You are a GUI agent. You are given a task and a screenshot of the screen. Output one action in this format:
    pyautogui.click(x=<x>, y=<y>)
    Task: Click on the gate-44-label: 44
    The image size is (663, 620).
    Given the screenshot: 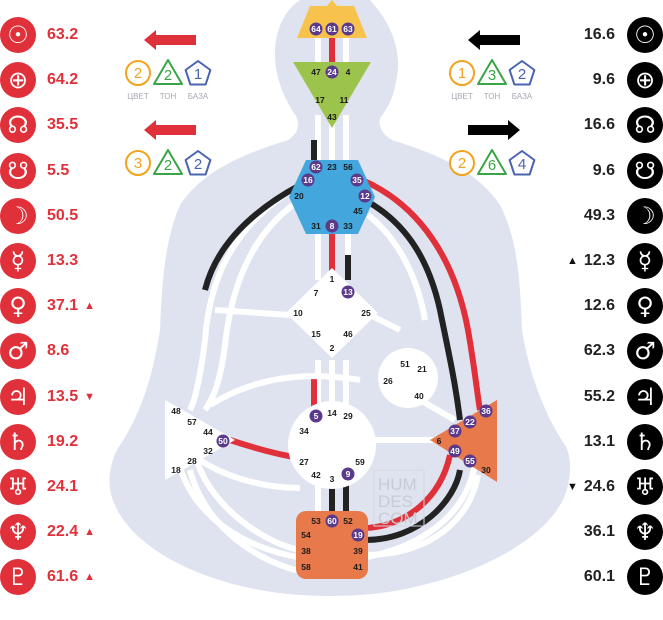 What is the action you would take?
    pyautogui.click(x=208, y=432)
    